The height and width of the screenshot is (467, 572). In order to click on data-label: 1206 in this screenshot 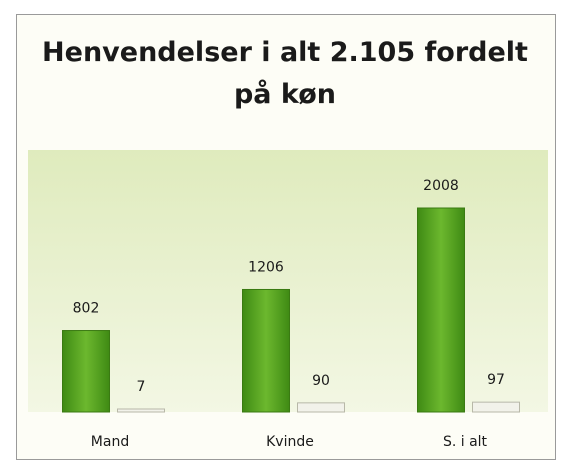, I will do `click(266, 267)`.